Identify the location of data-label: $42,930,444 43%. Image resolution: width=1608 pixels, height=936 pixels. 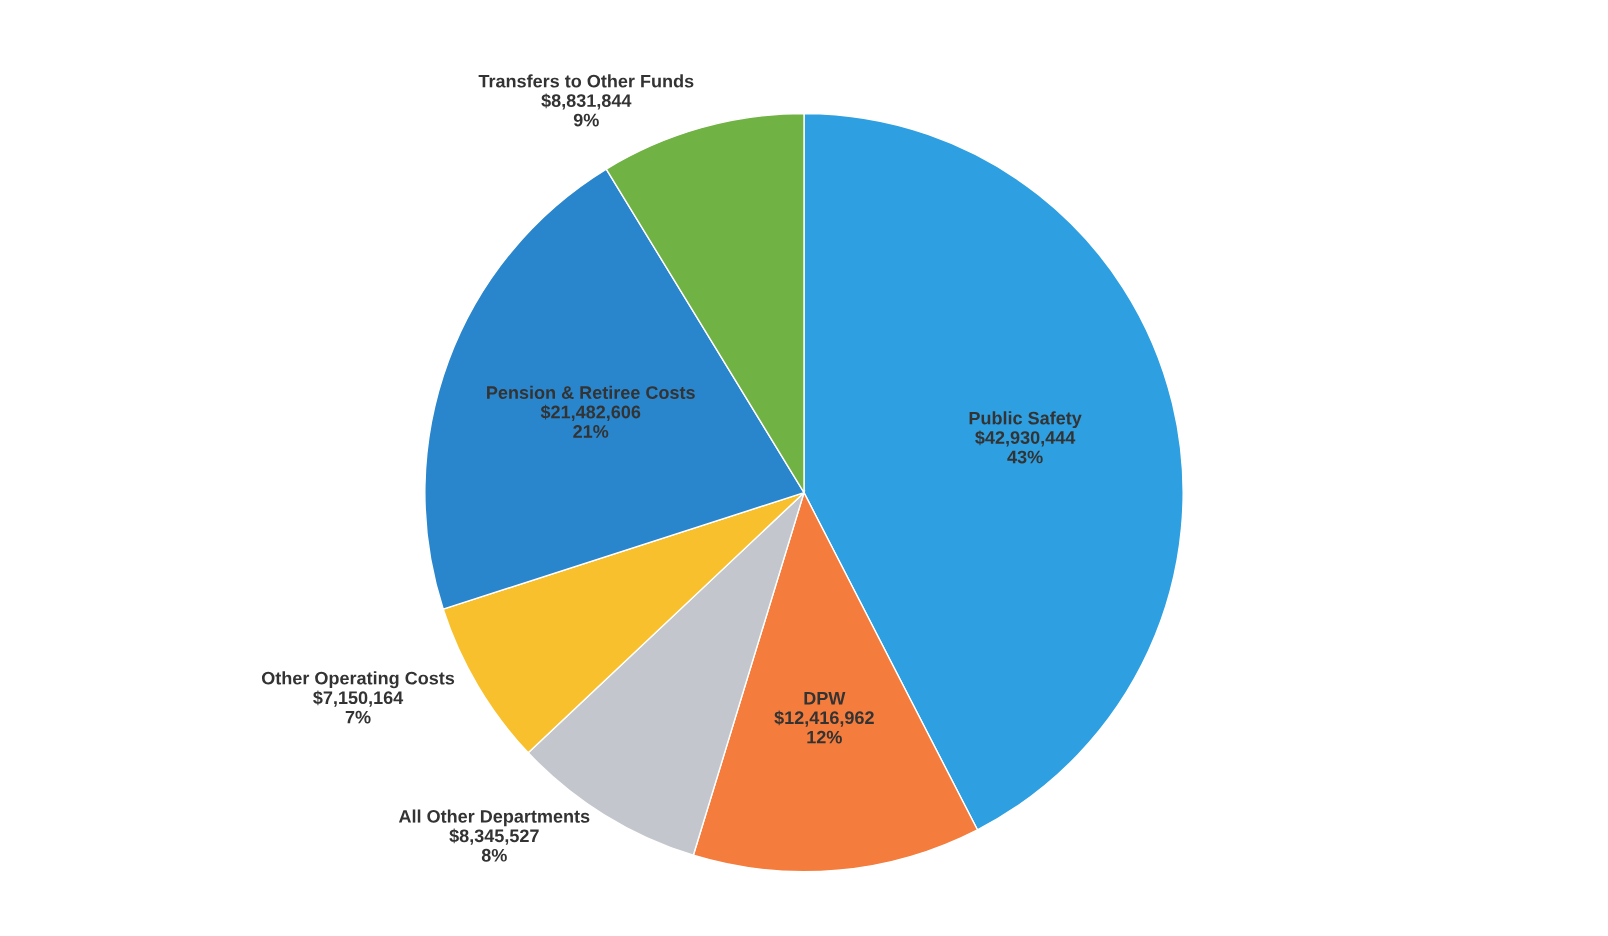
(1025, 447).